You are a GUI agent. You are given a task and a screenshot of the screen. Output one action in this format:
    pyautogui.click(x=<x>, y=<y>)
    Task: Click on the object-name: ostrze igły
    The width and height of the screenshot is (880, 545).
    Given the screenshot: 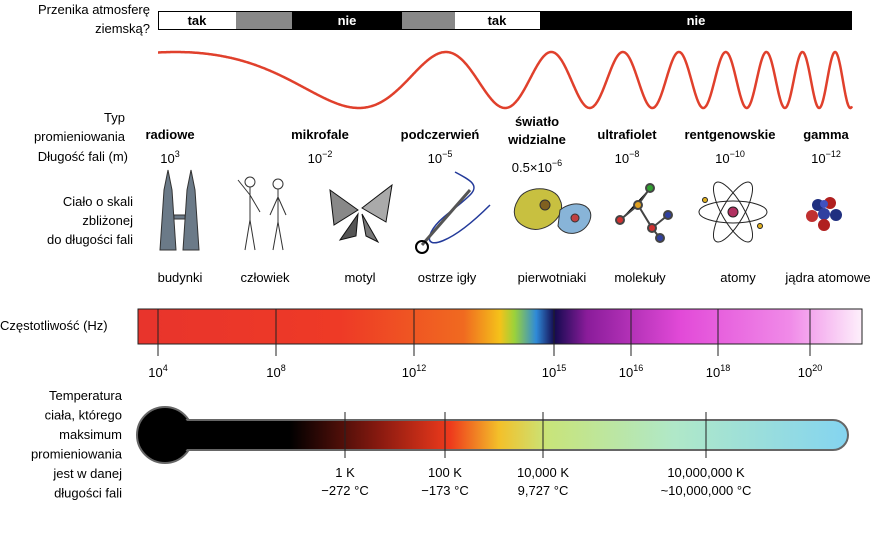 What is the action you would take?
    pyautogui.click(x=447, y=277)
    